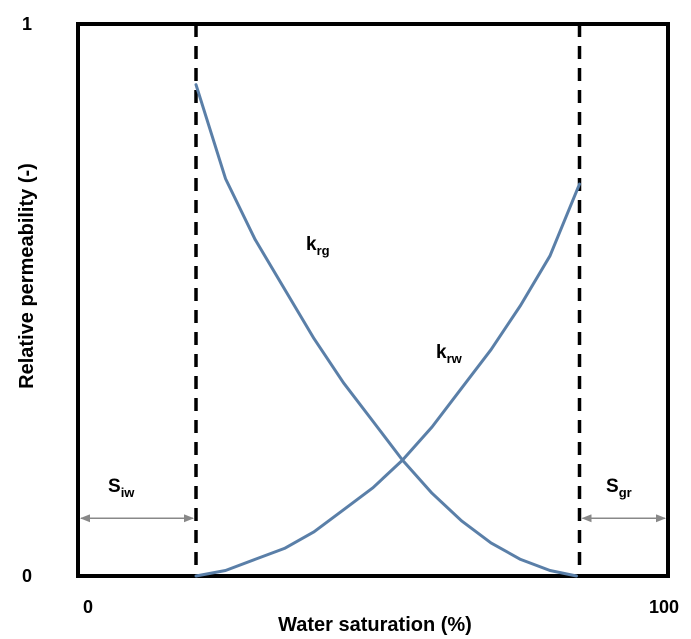 This screenshot has width=691, height=639. I want to click on y-axis-label: Relative permeability (-), so click(27, 276).